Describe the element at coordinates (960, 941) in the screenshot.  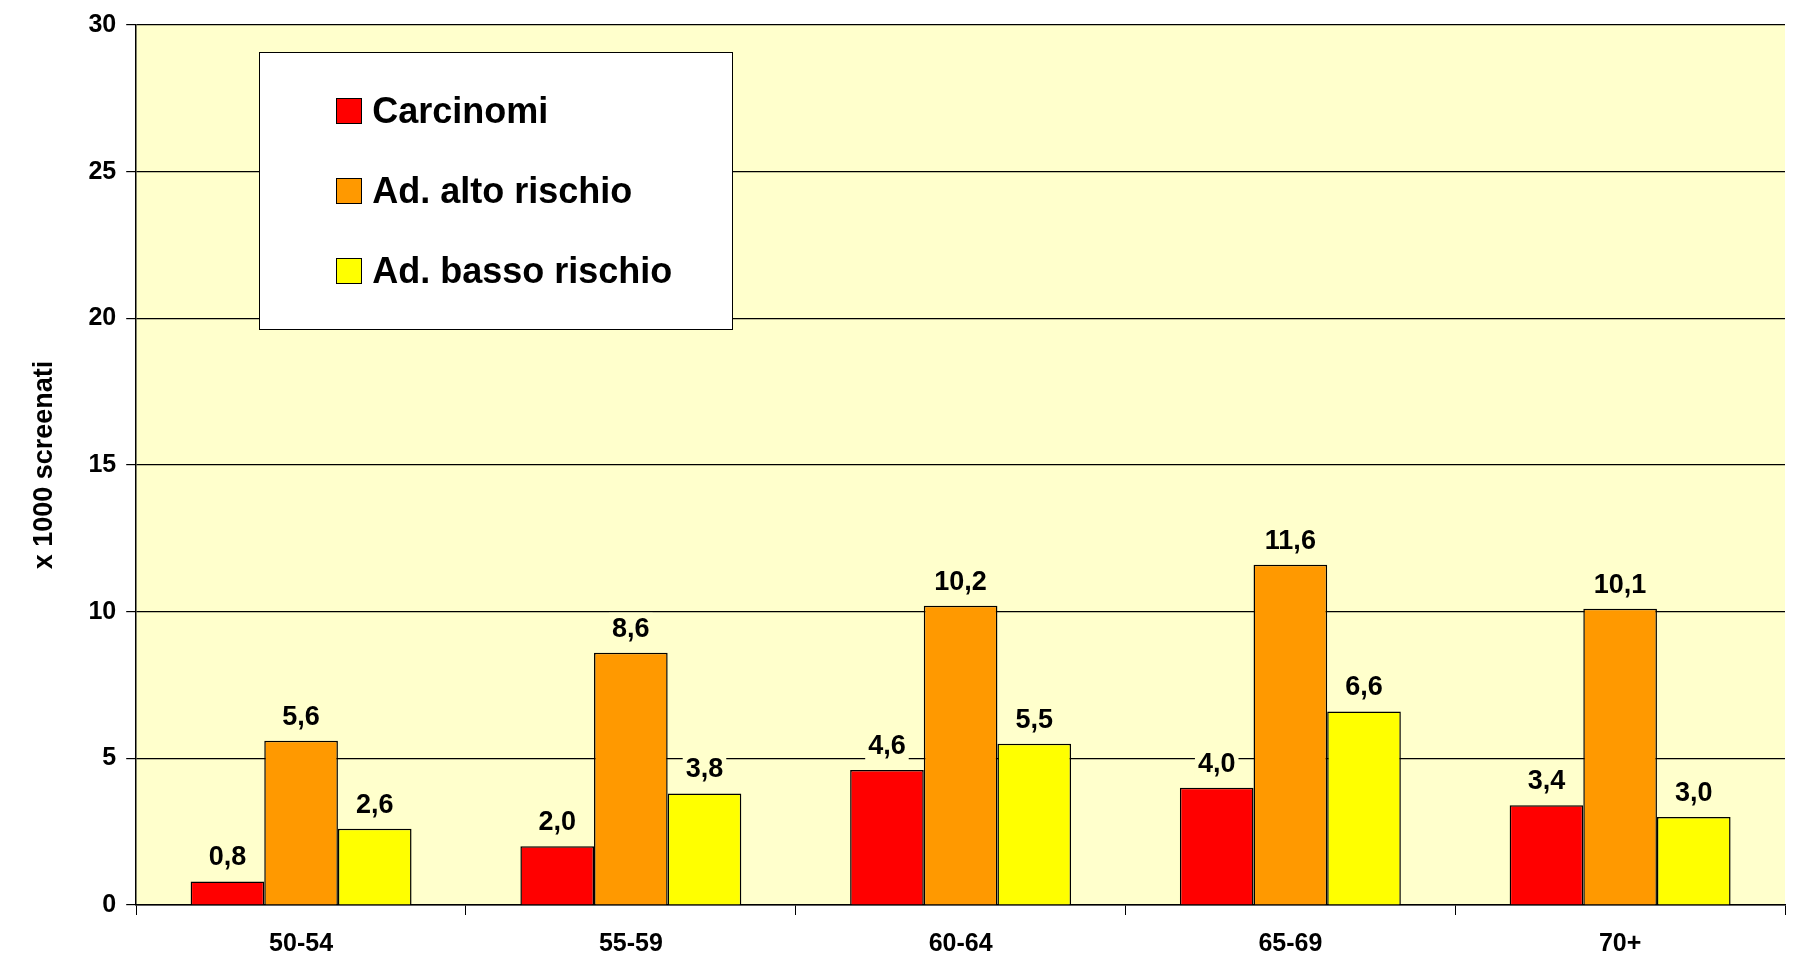
I see `x-tick-label: 60-64` at that location.